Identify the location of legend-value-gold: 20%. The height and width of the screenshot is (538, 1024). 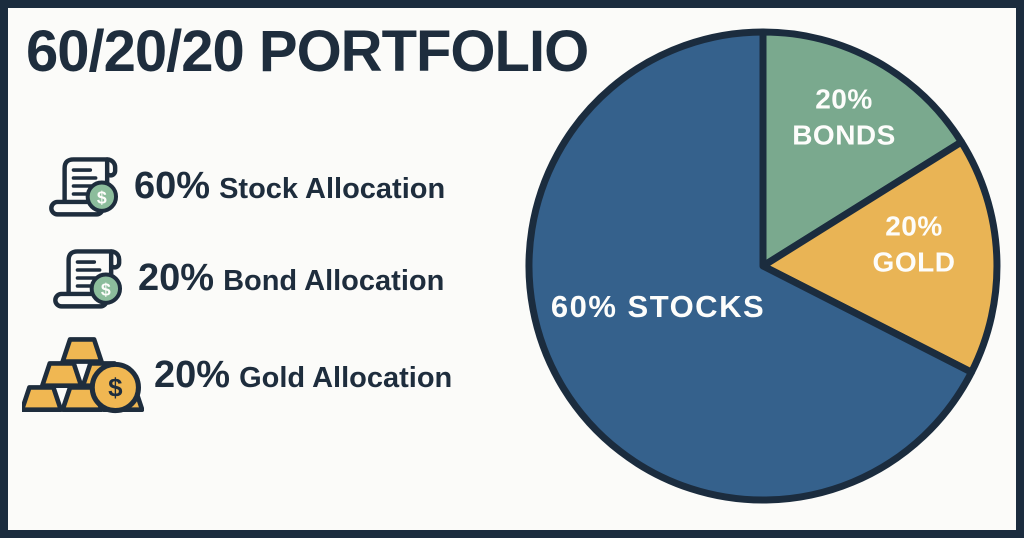
(192, 374).